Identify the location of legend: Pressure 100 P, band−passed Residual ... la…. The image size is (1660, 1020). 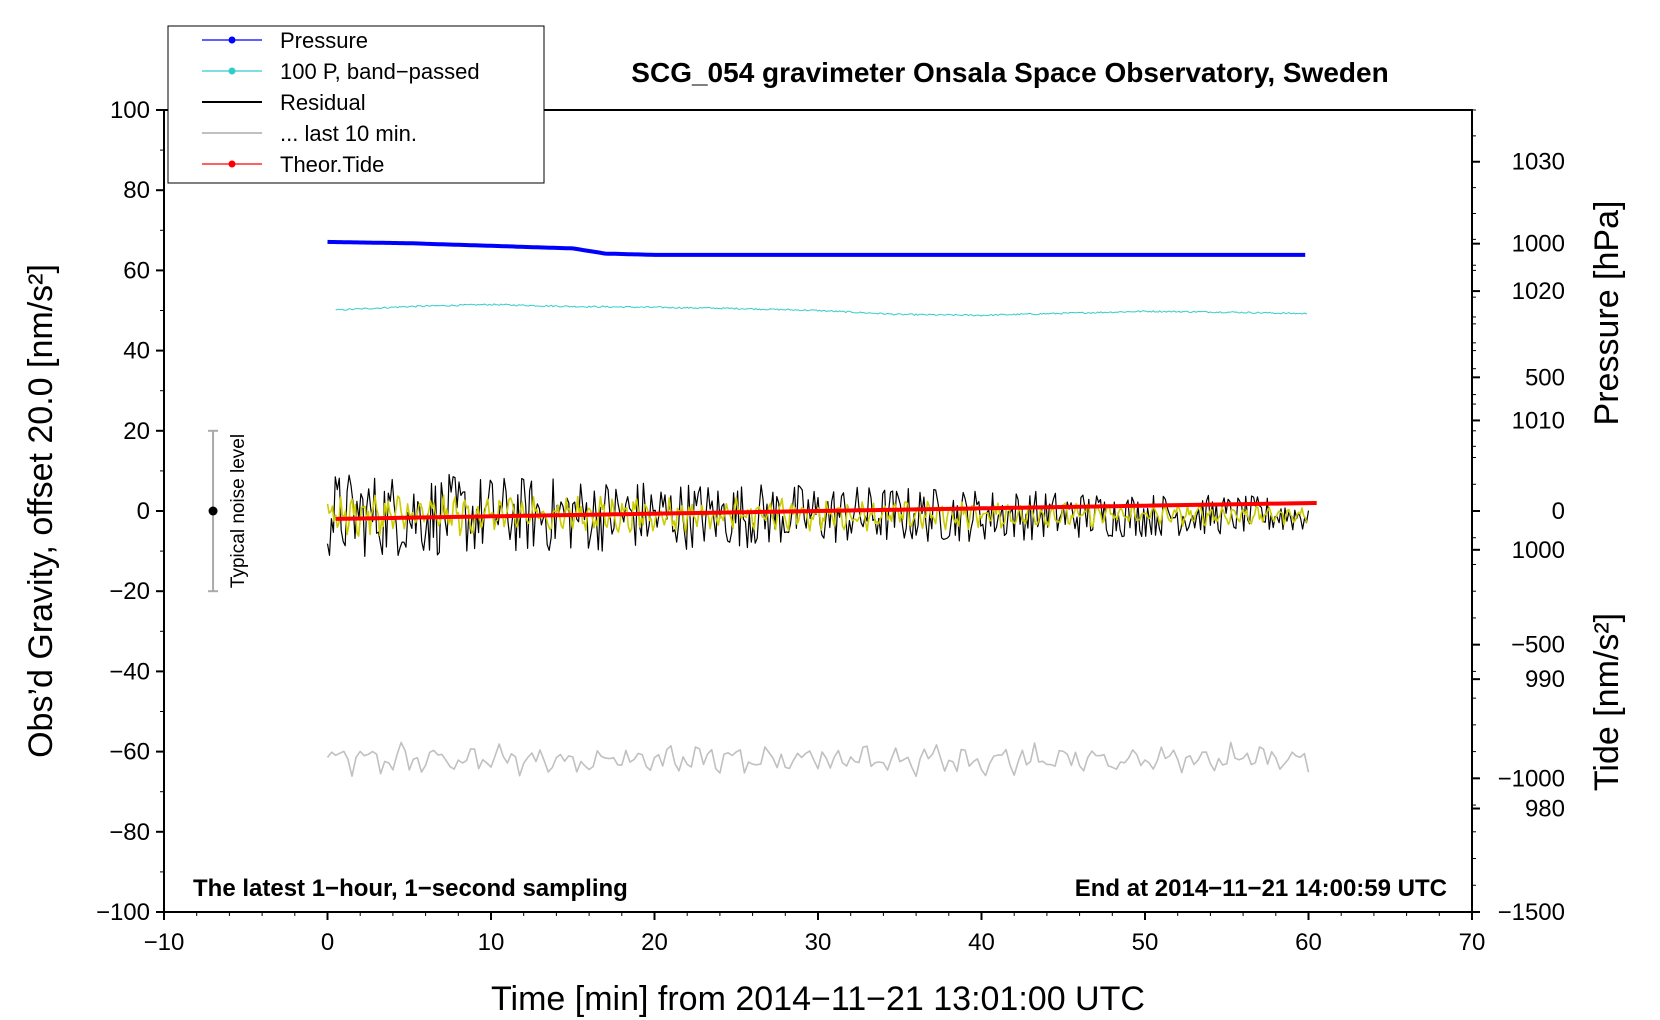
(356, 104).